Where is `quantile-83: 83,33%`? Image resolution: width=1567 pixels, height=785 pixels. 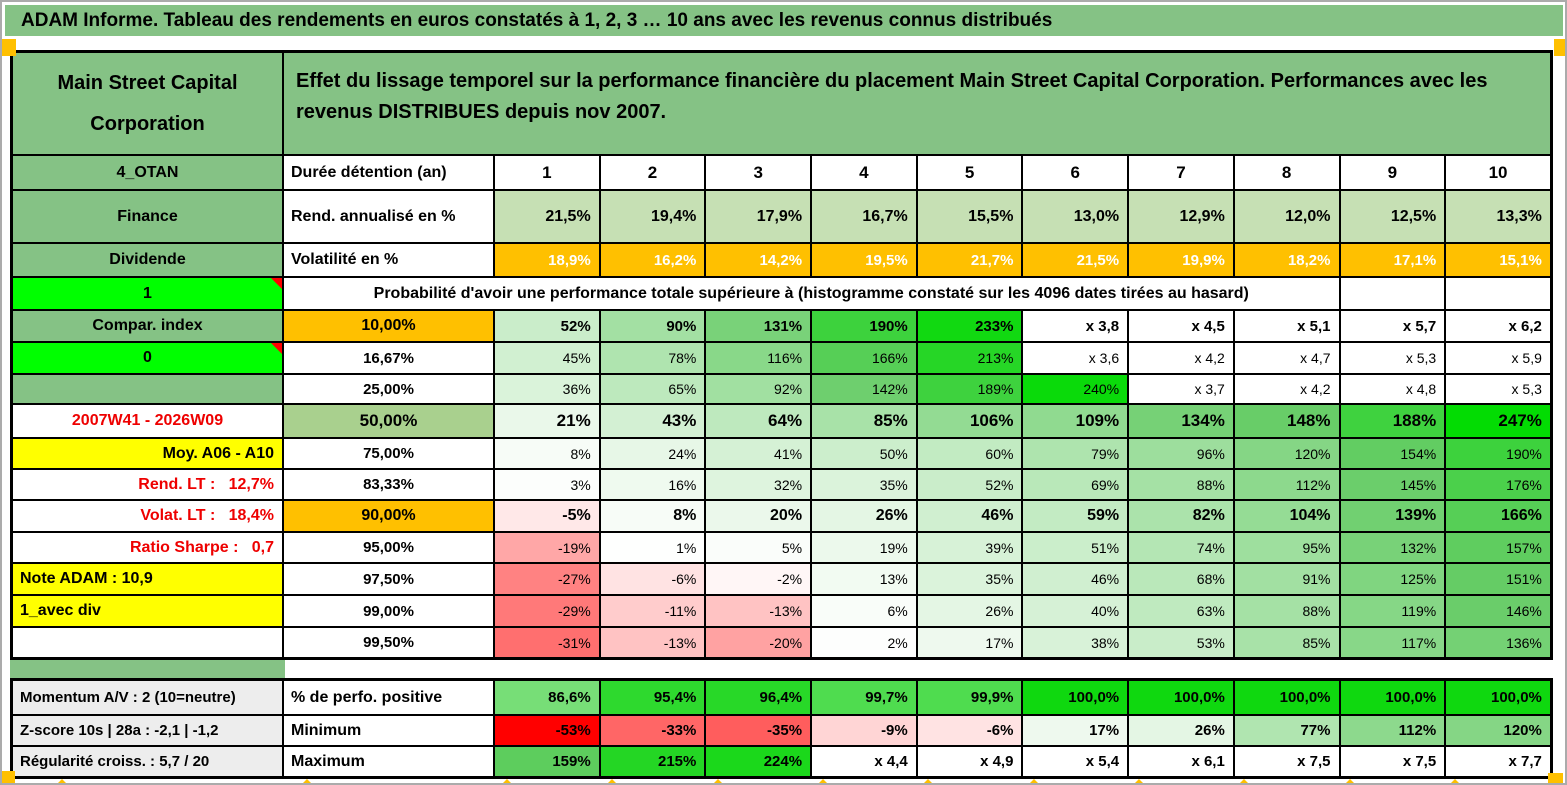
quantile-83: 83,33% is located at coordinates (388, 484).